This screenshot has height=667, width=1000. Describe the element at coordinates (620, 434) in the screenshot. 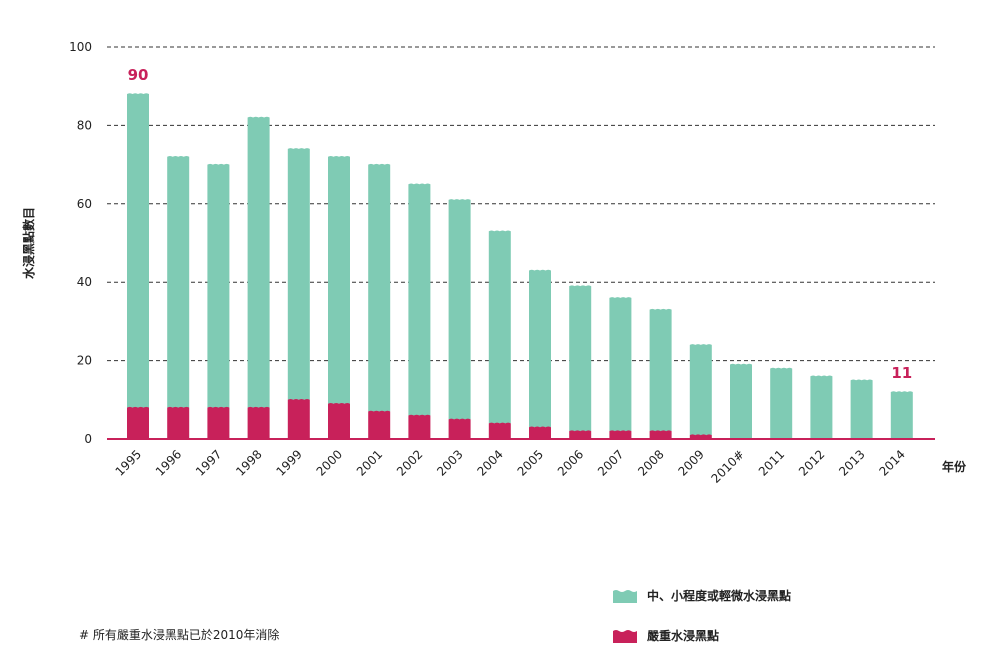

I see `bar-severe-2007` at that location.